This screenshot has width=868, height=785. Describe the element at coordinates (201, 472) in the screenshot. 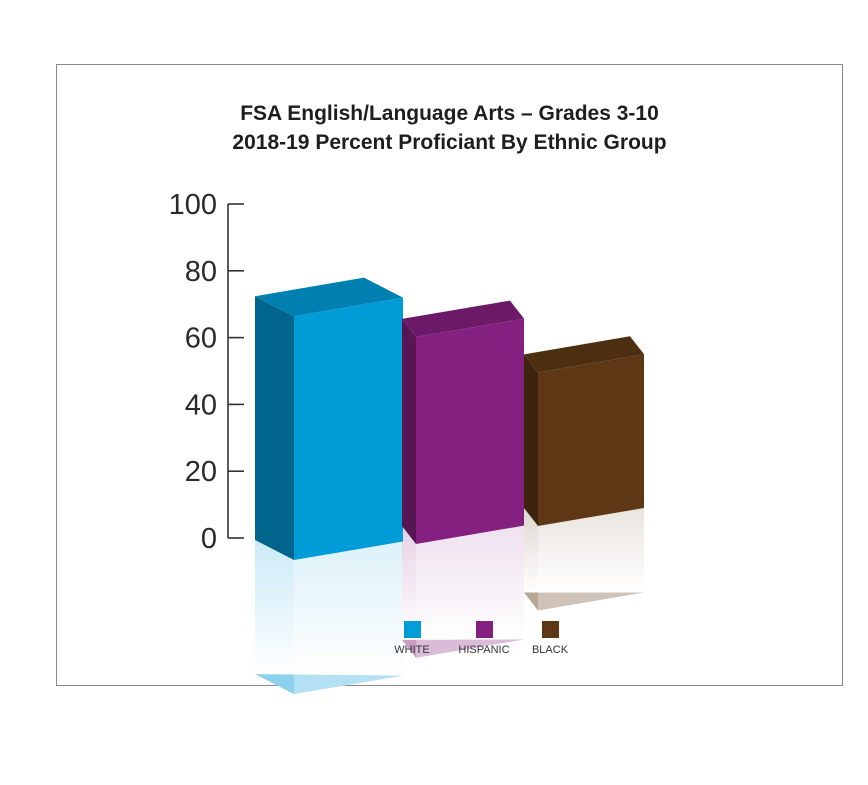

I see `y-tick-label: 20` at that location.